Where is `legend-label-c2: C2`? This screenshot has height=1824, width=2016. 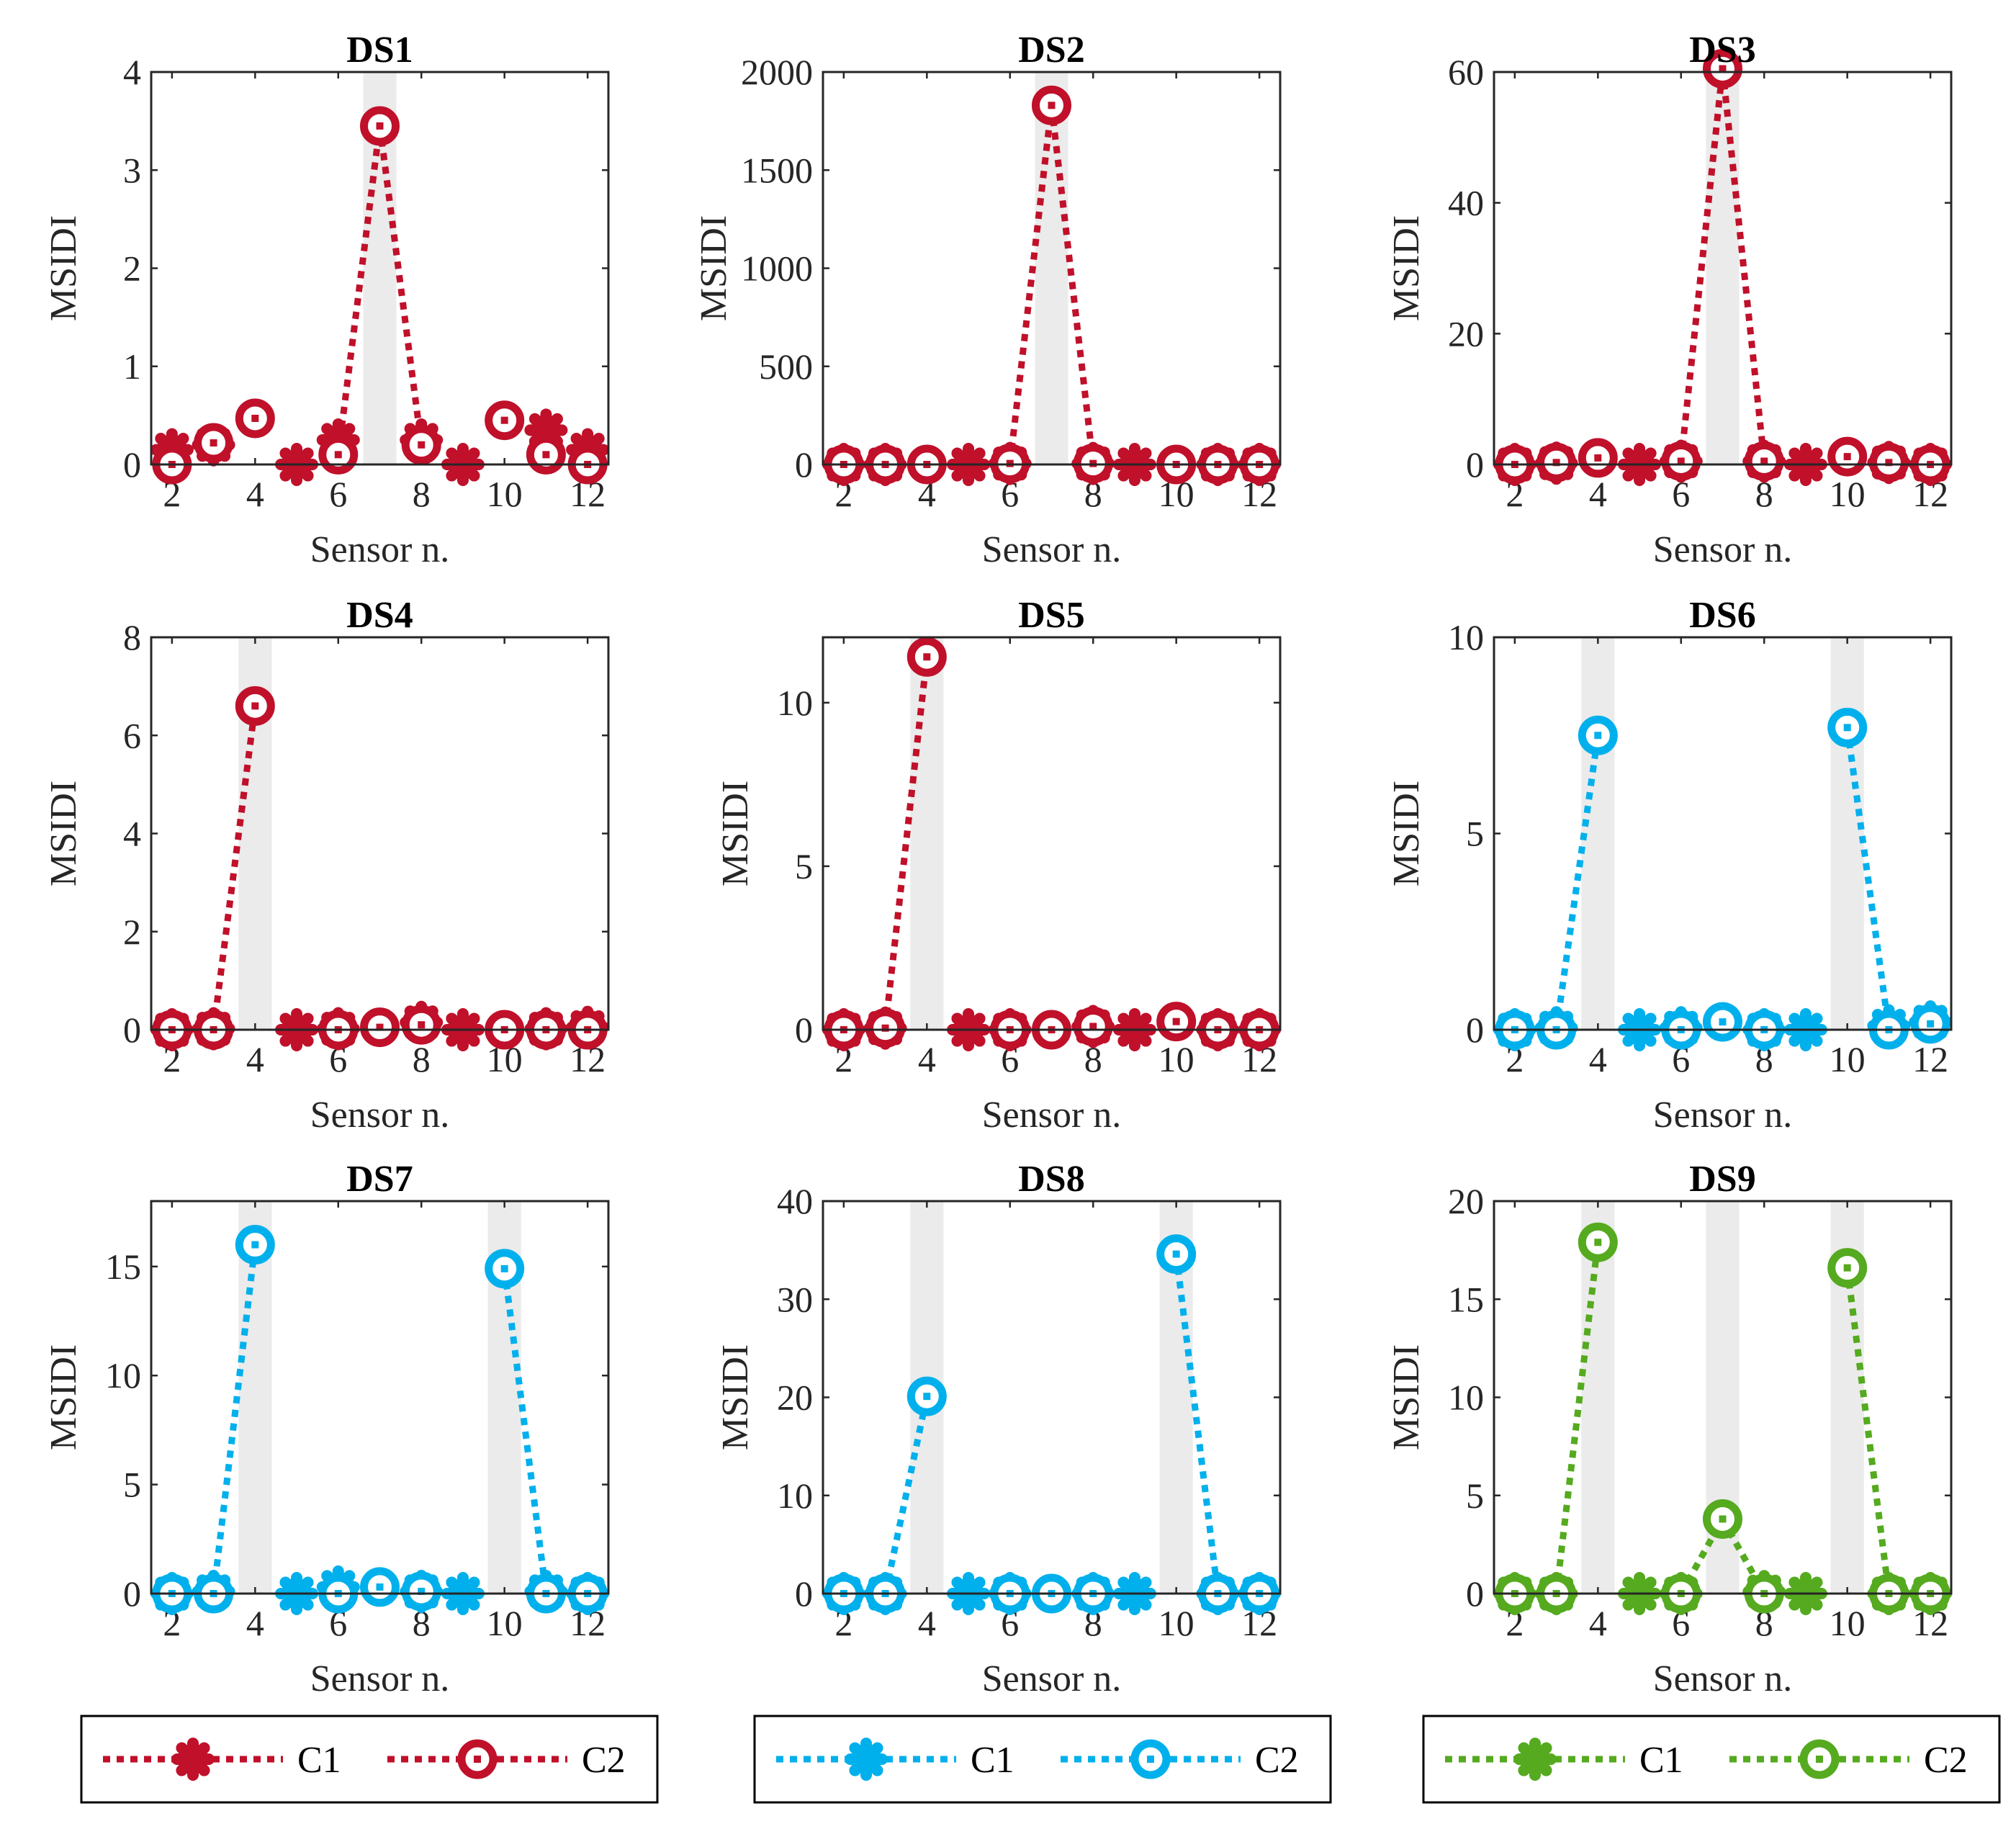 legend-label-c2: C2 is located at coordinates (604, 1760).